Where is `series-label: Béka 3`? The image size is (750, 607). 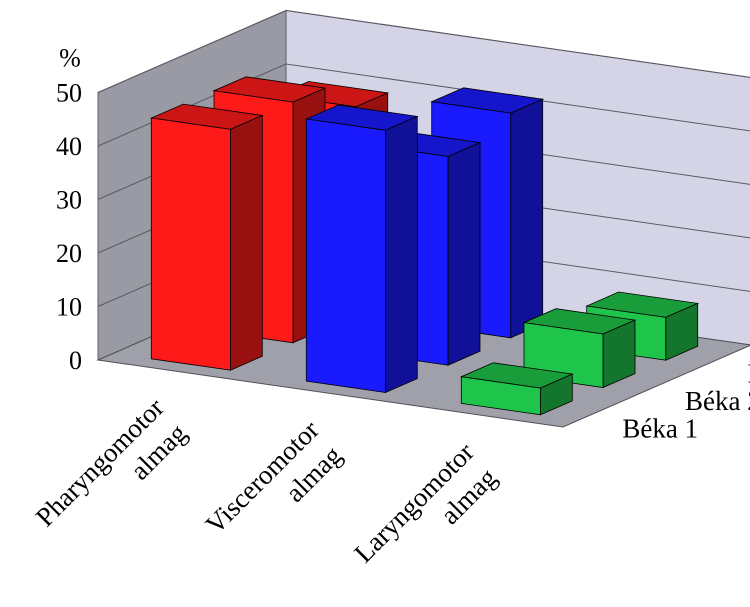 series-label: Béka 3 is located at coordinates (749, 374).